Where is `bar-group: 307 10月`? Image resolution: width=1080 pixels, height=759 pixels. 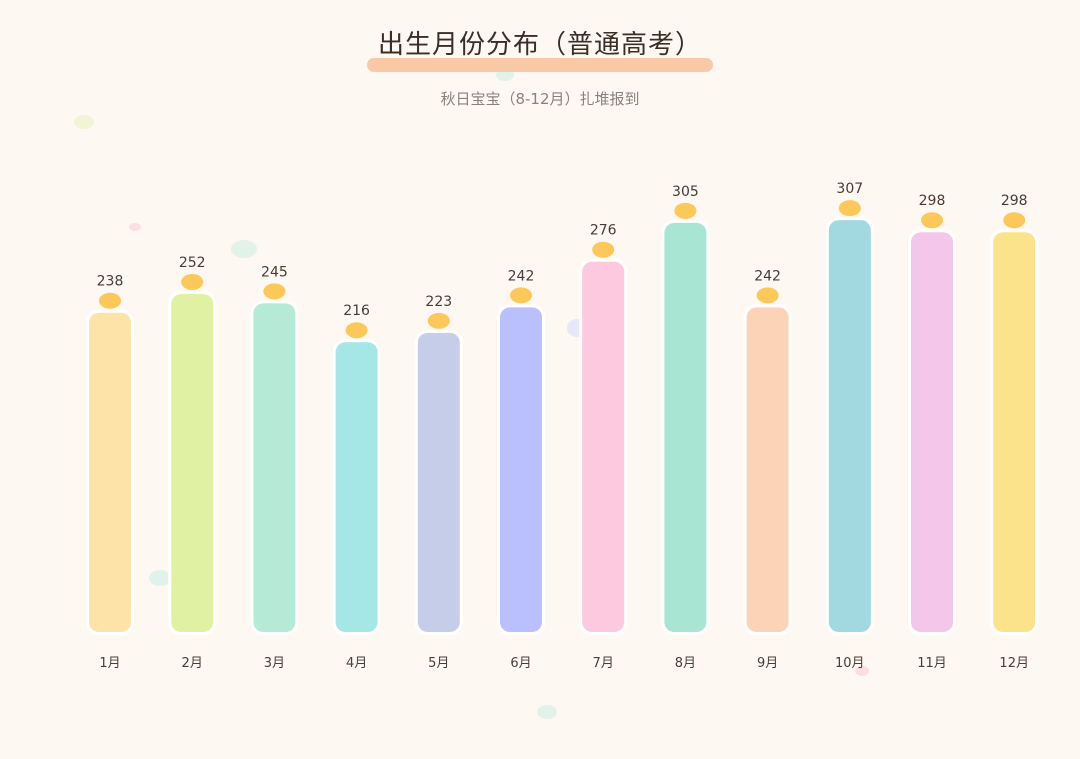 bar-group: 307 10月 is located at coordinates (849, 426).